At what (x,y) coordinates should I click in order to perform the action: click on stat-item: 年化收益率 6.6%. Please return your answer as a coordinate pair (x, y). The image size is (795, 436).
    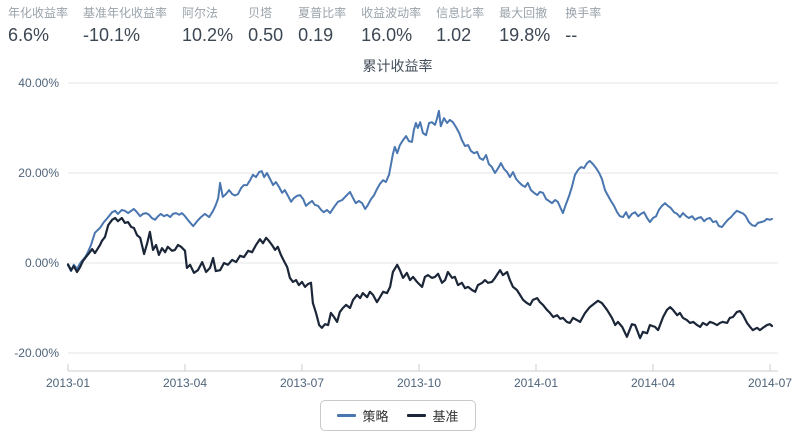
    Looking at the image, I should click on (38, 26).